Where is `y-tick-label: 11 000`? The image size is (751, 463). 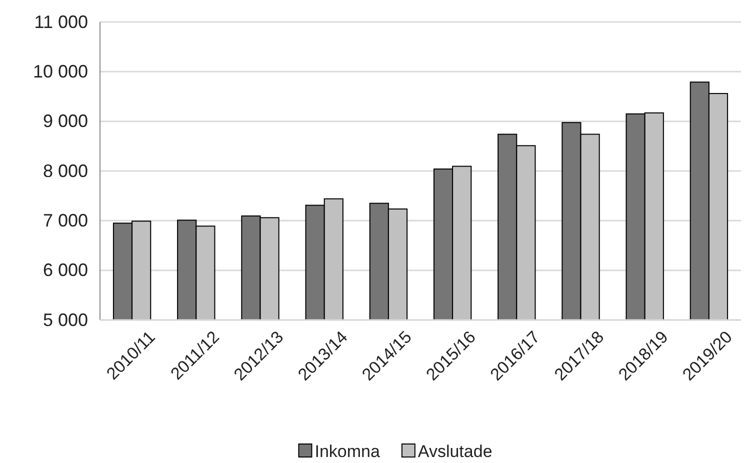
y-tick-label: 11 000 is located at coordinates (61, 22).